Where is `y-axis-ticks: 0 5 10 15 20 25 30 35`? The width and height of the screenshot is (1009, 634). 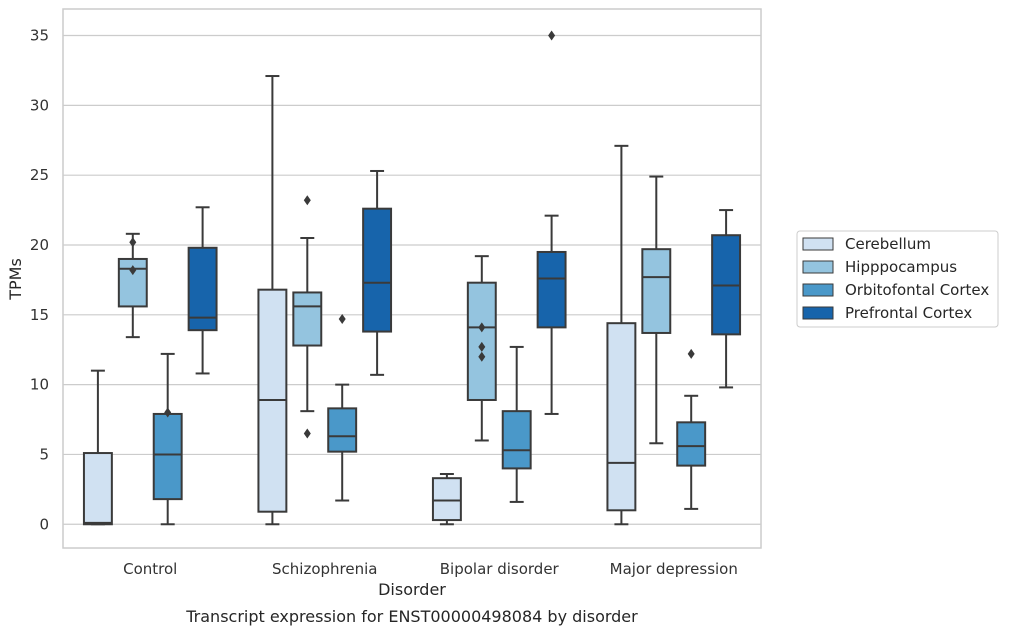 y-axis-ticks: 0 5 10 15 20 25 30 35 is located at coordinates (39, 280).